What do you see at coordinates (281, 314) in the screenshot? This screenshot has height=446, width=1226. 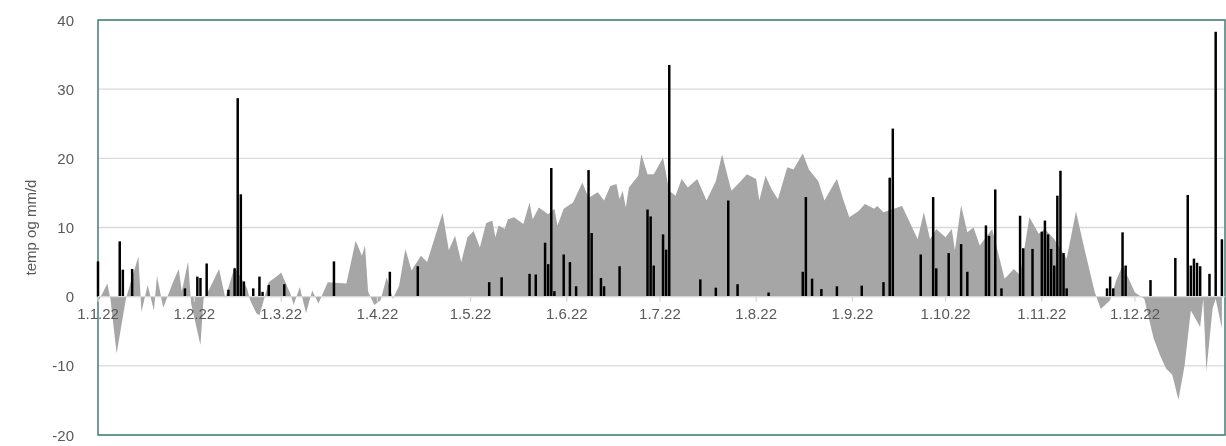 I see `x-tick-label: 1.3.22` at bounding box center [281, 314].